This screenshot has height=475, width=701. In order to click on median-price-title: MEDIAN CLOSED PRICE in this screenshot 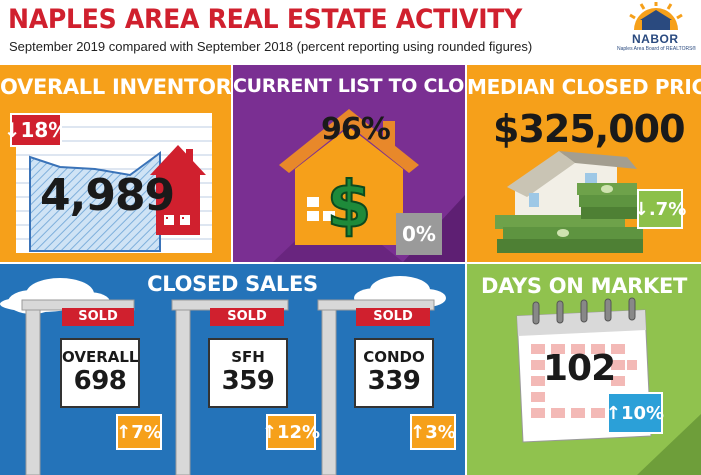, I will do `click(584, 87)`.